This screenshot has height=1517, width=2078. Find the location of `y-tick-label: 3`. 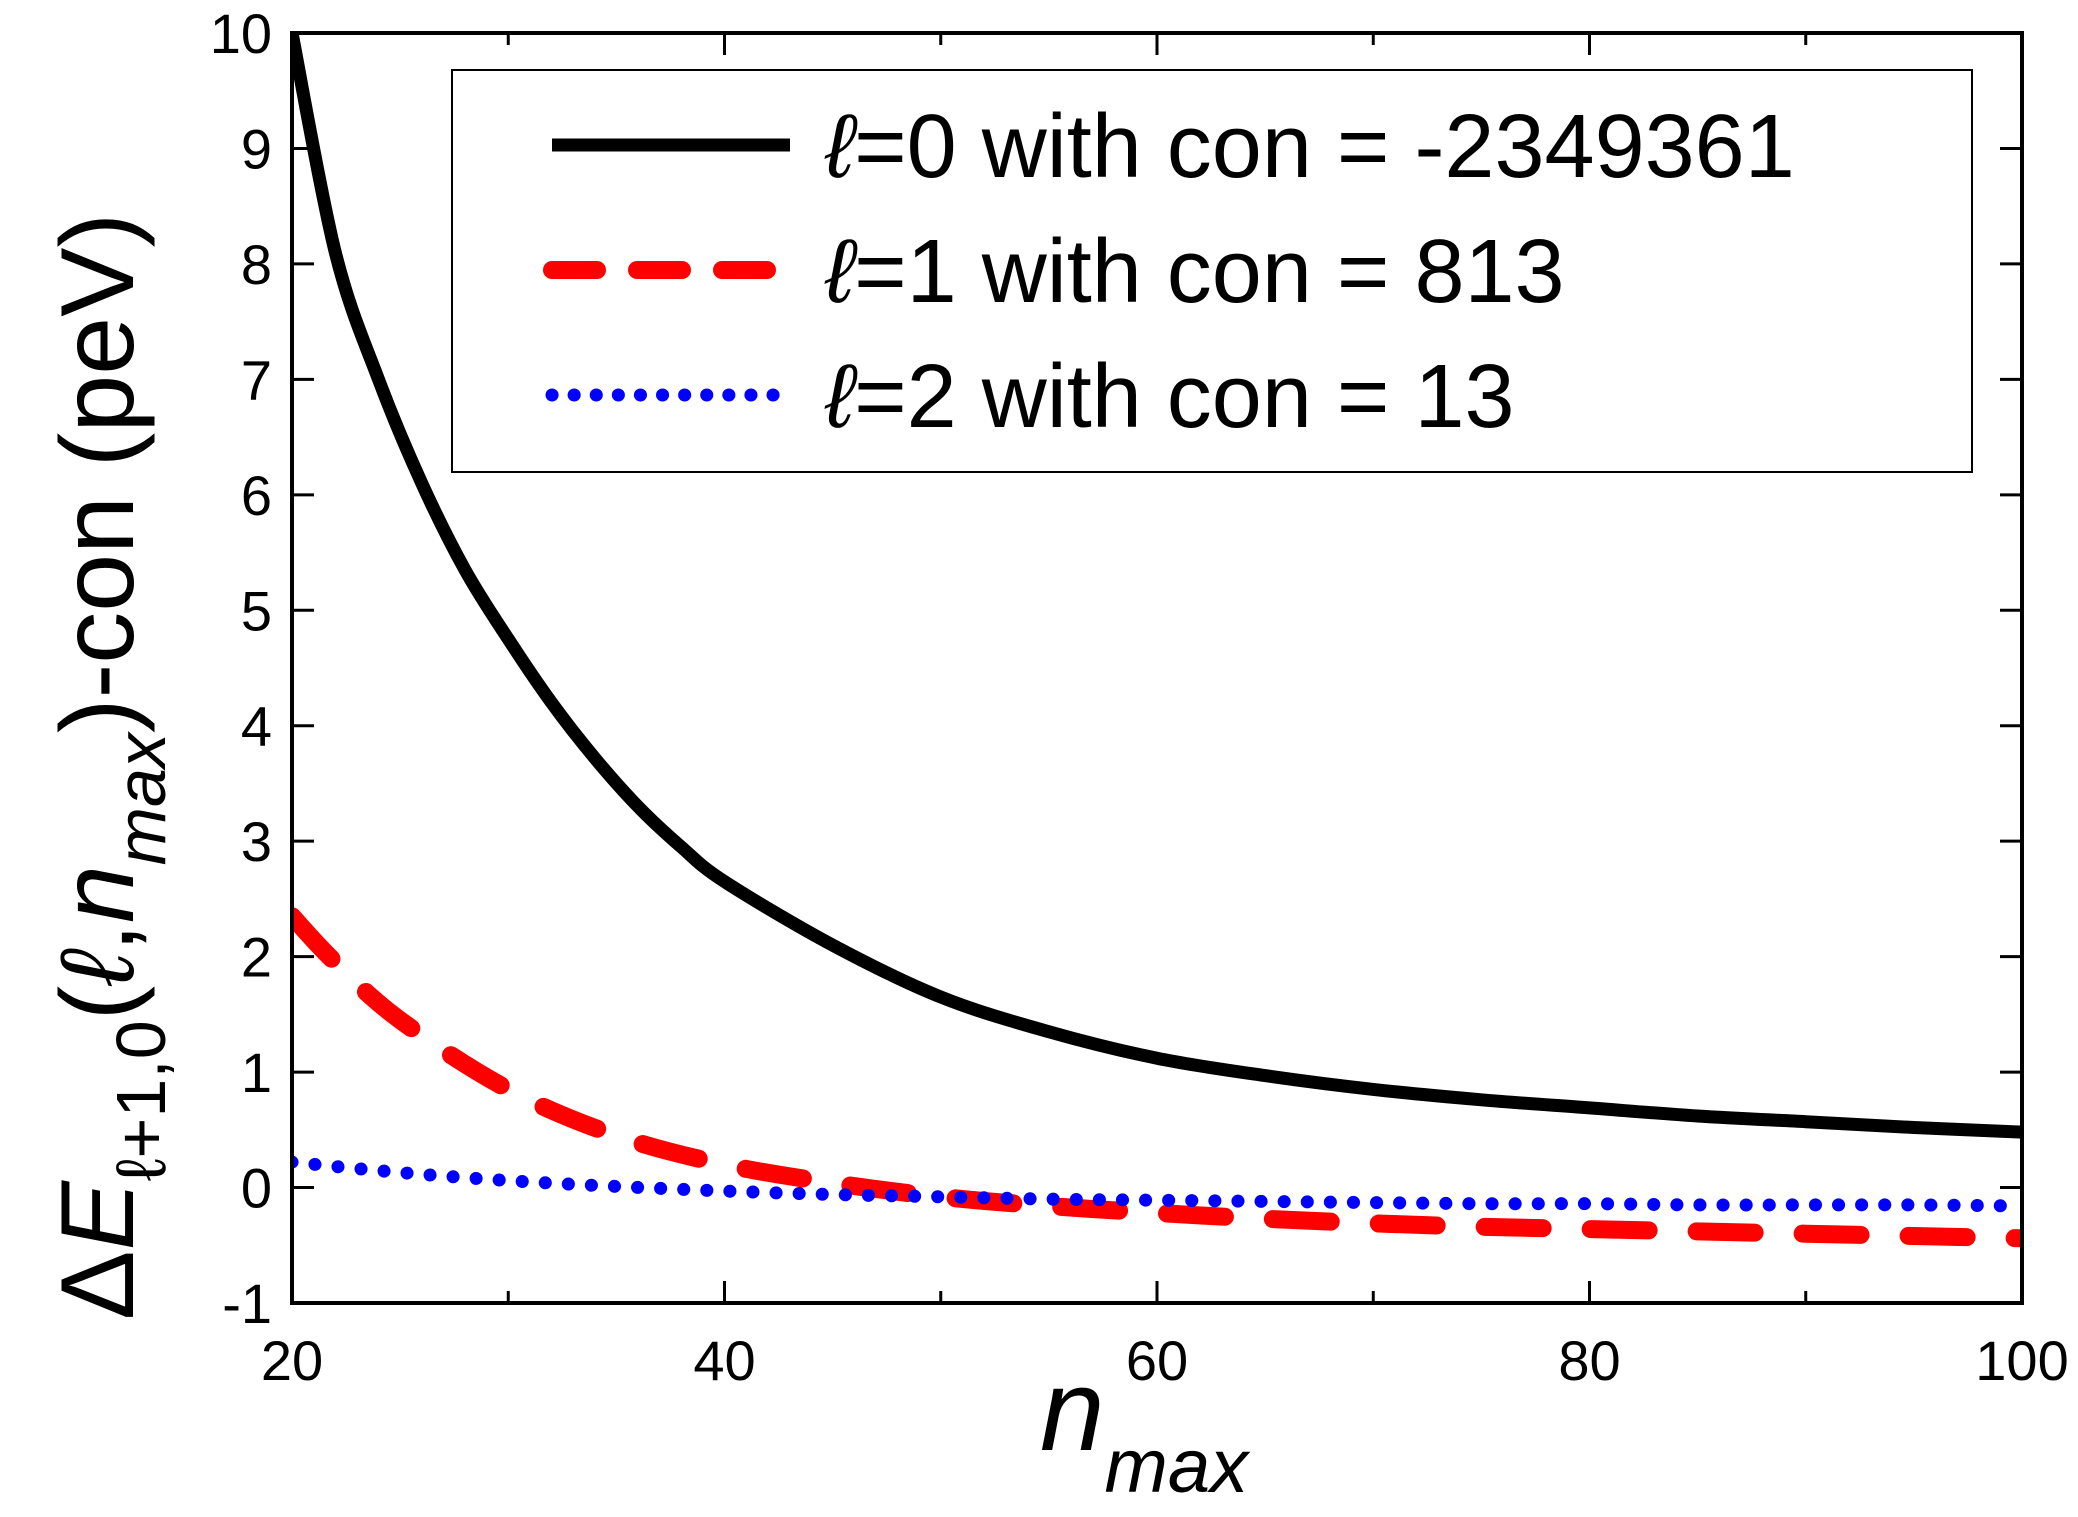

y-tick-label: 3 is located at coordinates (256, 841).